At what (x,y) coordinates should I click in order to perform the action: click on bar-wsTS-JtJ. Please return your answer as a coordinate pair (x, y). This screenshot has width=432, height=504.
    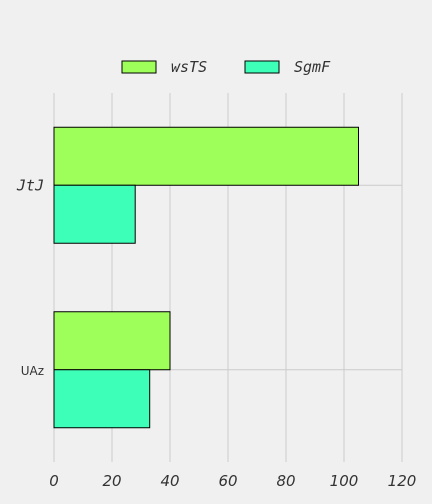
    Looking at the image, I should click on (206, 156).